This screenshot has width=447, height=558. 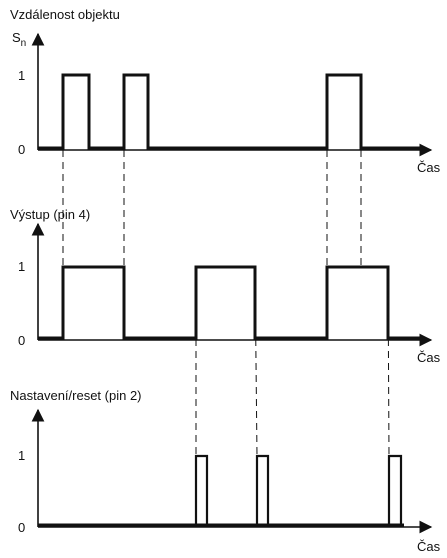 I want to click on panel3-time-label: Čas, so click(x=429, y=546).